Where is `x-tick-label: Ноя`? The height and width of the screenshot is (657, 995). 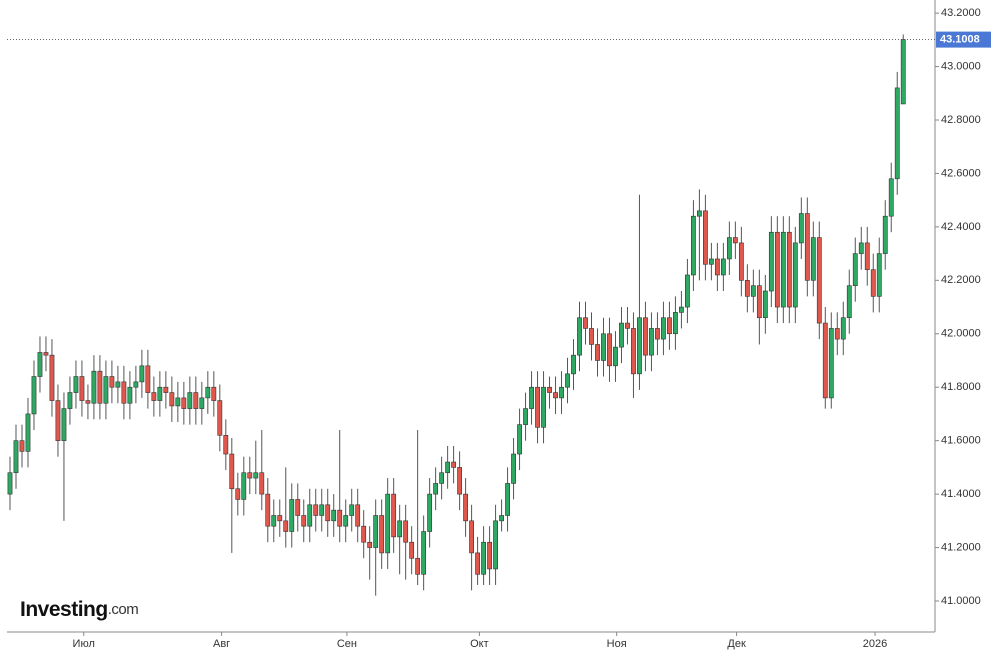 x-tick-label: Ноя is located at coordinates (617, 644).